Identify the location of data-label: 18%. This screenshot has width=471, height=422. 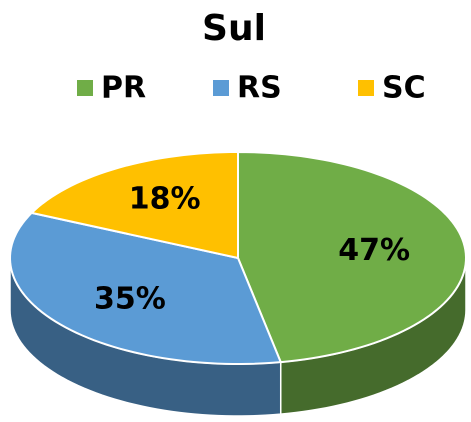
(165, 198).